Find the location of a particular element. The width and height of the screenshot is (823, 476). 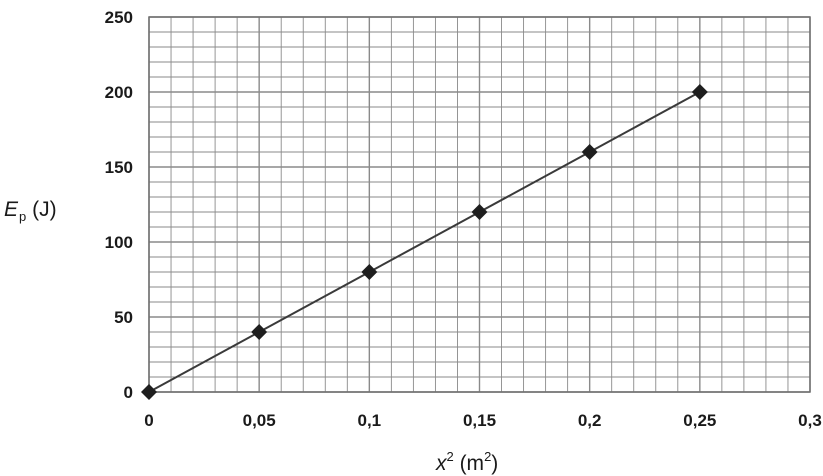

y-axis-symbol: E is located at coordinates (11, 209).